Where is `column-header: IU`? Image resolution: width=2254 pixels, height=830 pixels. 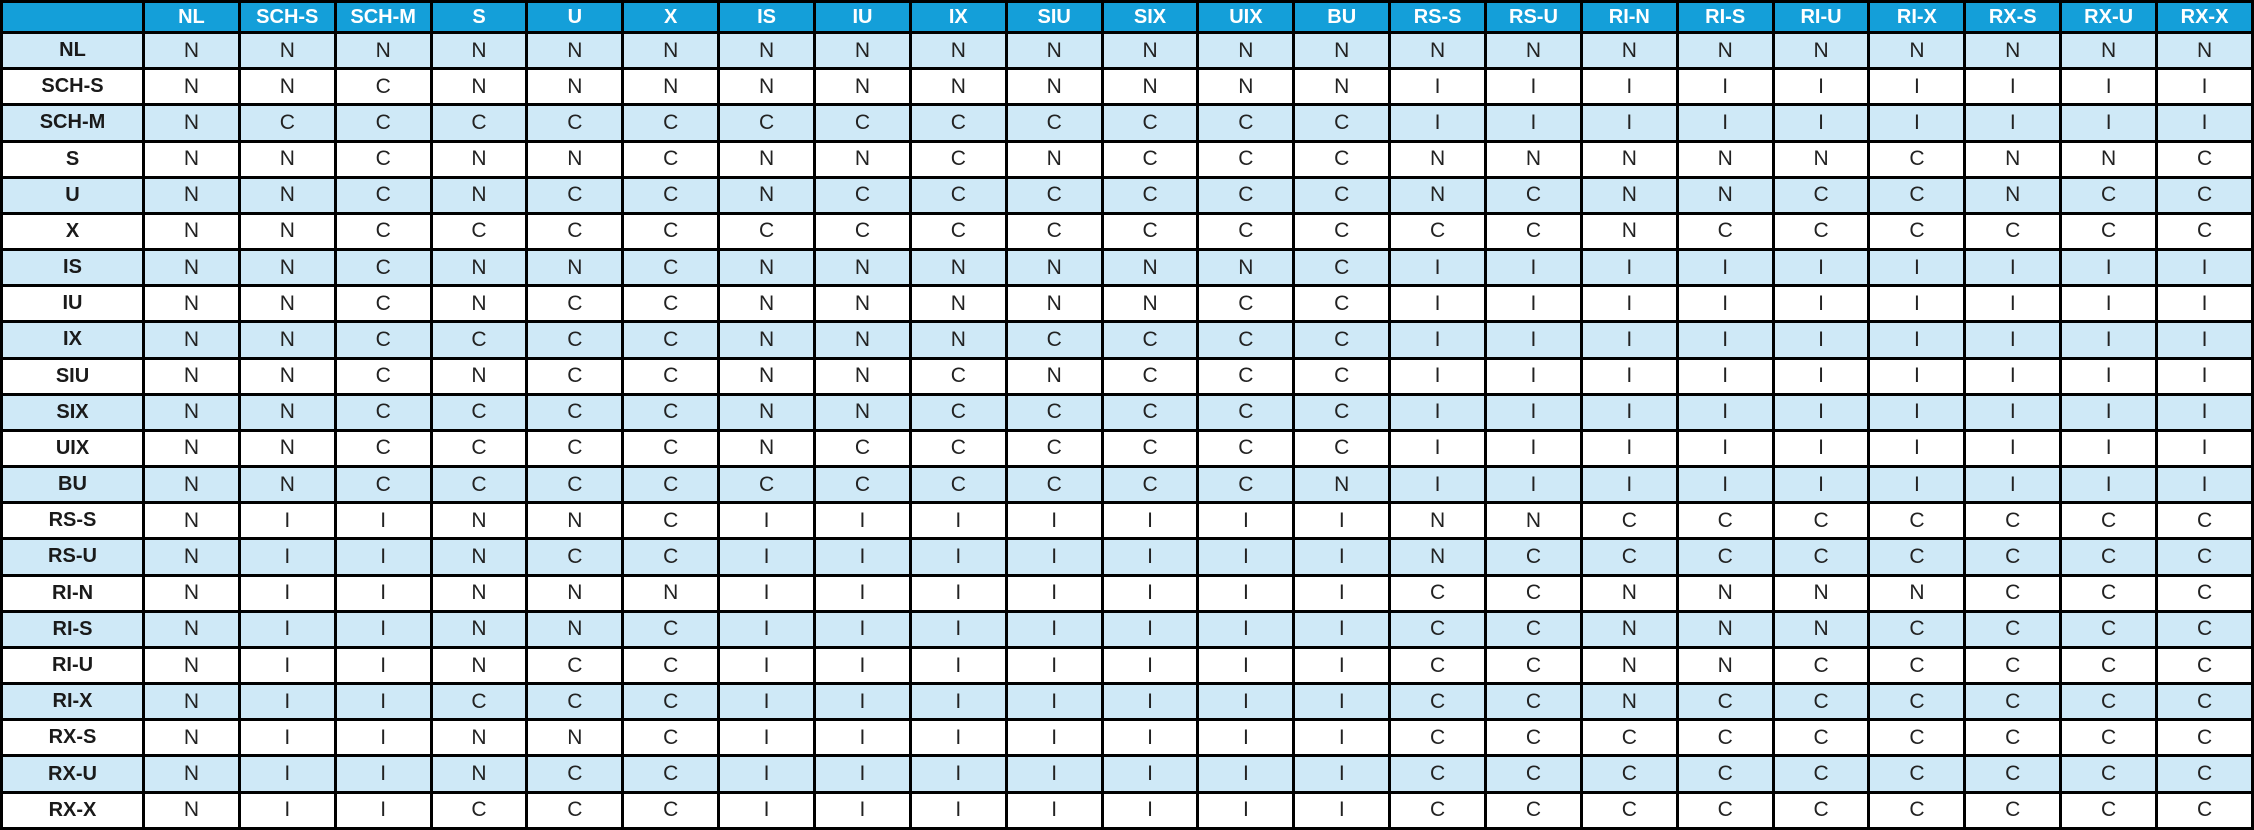 column-header: IU is located at coordinates (862, 17).